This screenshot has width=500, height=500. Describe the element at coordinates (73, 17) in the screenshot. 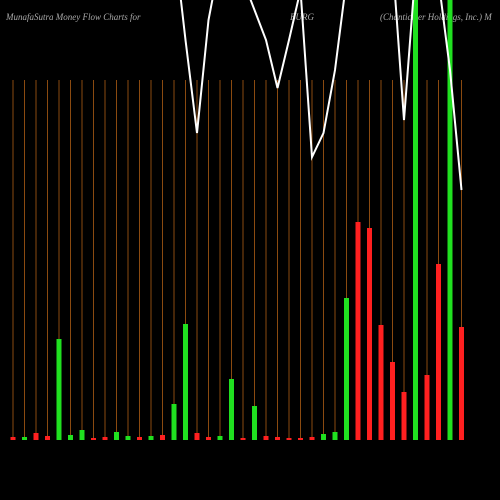

I see `chart-title: MunafaSutra Money Flow Charts for` at that location.